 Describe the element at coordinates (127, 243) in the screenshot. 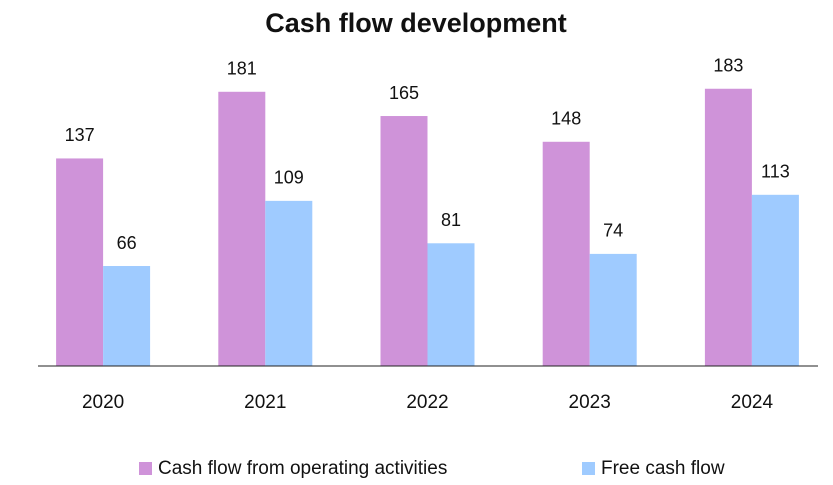

I see `value-label: 66` at that location.